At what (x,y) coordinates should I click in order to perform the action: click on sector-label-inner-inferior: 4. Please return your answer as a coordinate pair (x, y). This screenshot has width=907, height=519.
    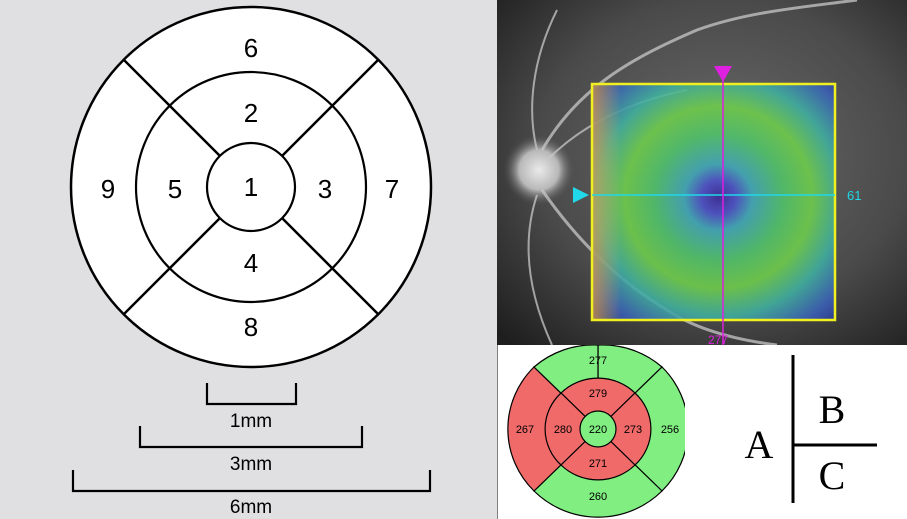
    Looking at the image, I should click on (251, 263).